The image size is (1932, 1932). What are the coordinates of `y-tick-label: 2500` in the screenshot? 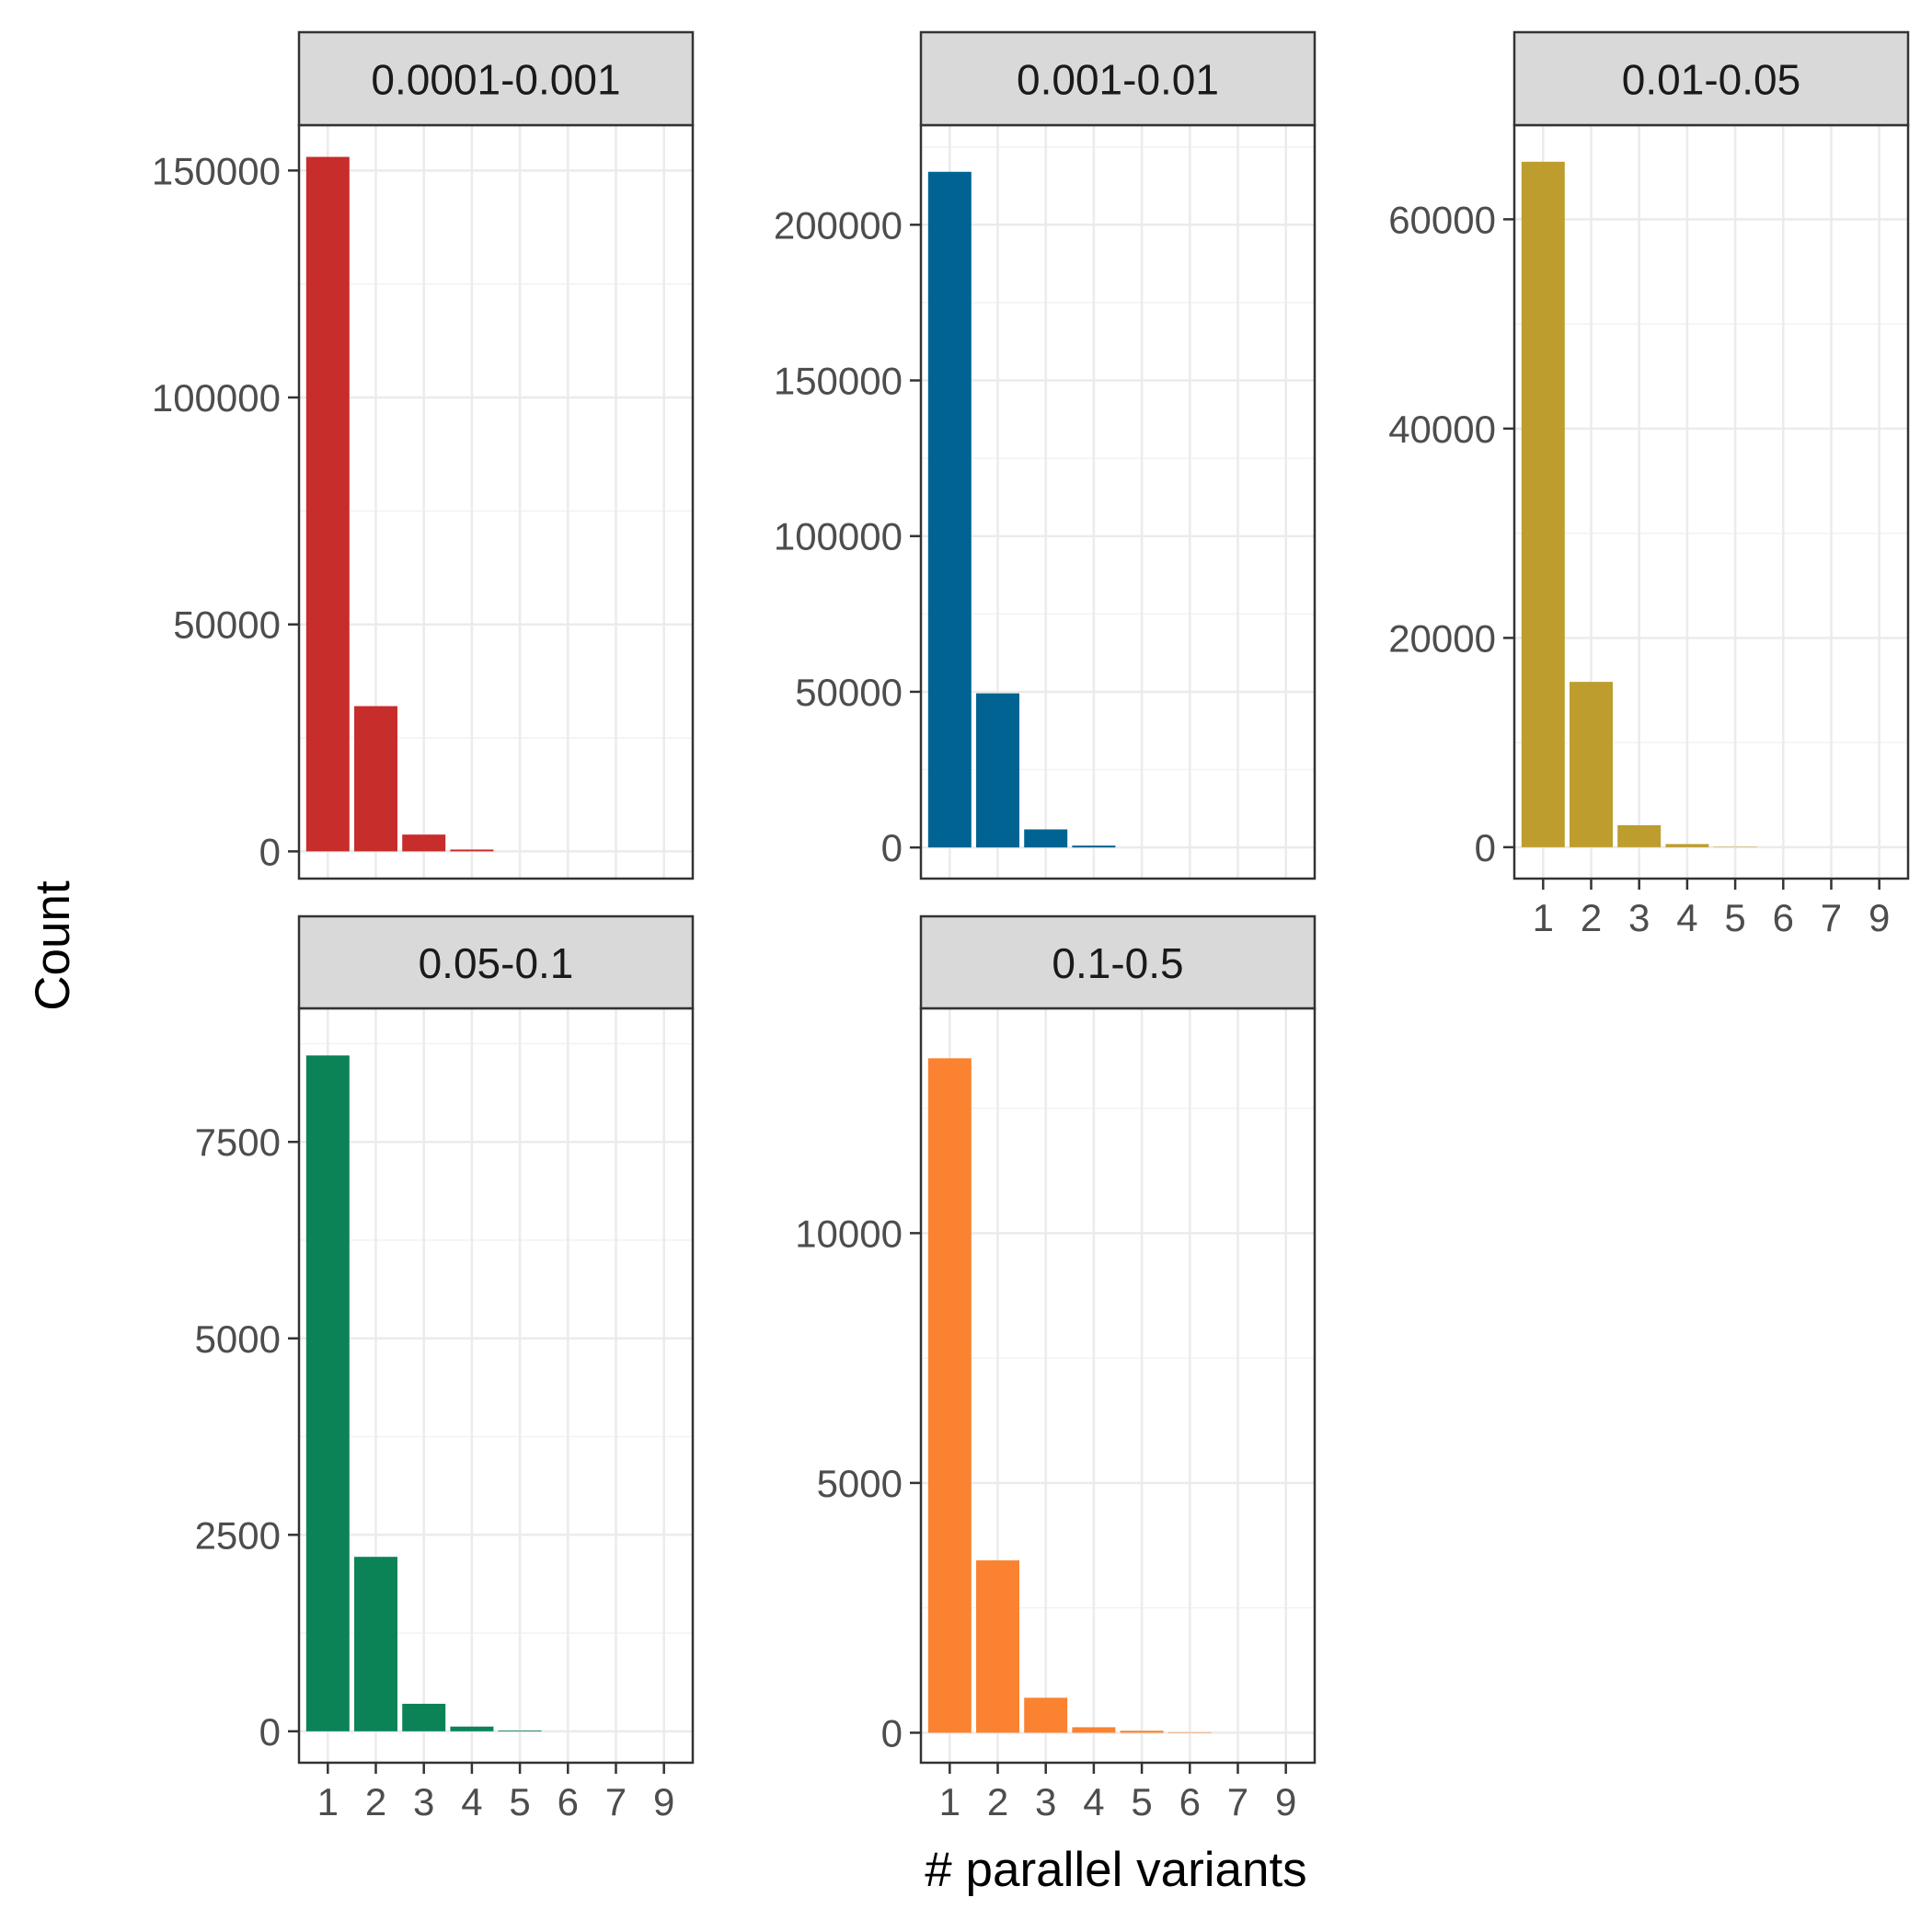 It's located at (238, 1535).